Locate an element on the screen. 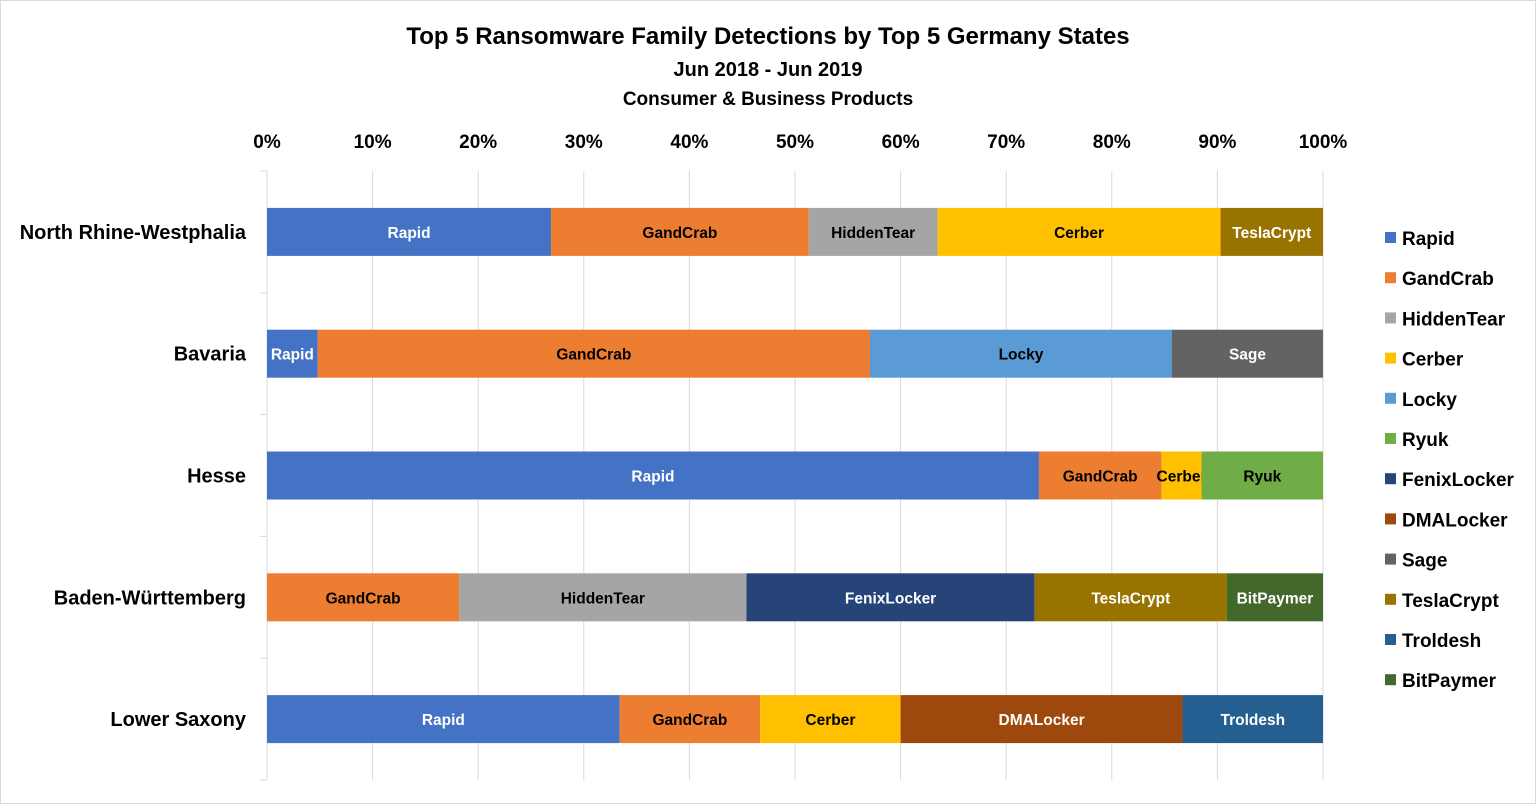 The width and height of the screenshot is (1536, 804). legend-entry: Ryuk is located at coordinates (1425, 440).